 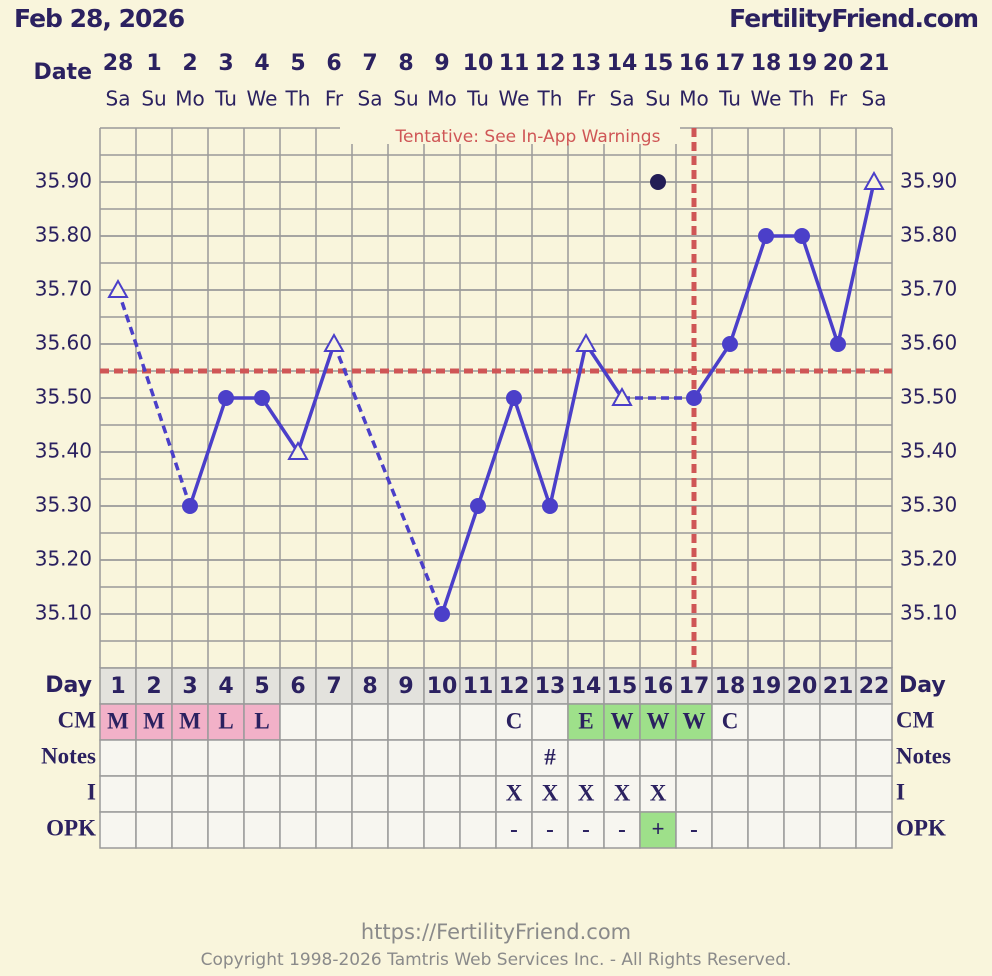 What do you see at coordinates (730, 63) in the screenshot?
I see `date-label: 17` at bounding box center [730, 63].